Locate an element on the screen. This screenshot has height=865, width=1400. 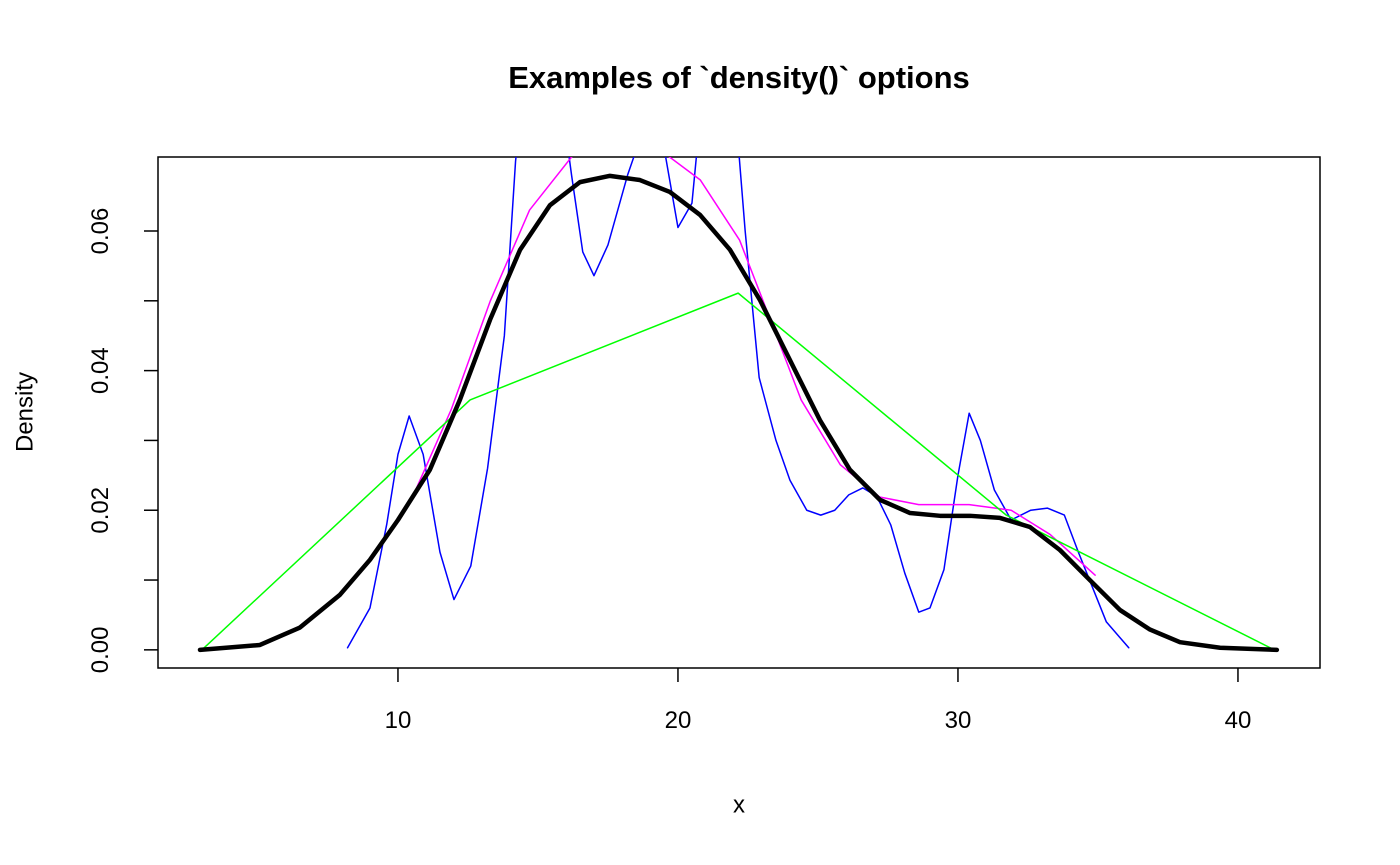
x-tick-label: 40 is located at coordinates (1238, 720).